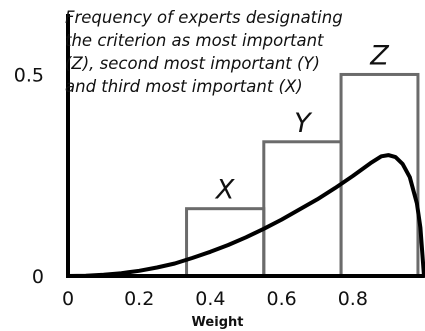 This screenshot has height=331, width=425. Describe the element at coordinates (225, 40) in the screenshot. I see `annotation-line: the criterion as most important` at that location.